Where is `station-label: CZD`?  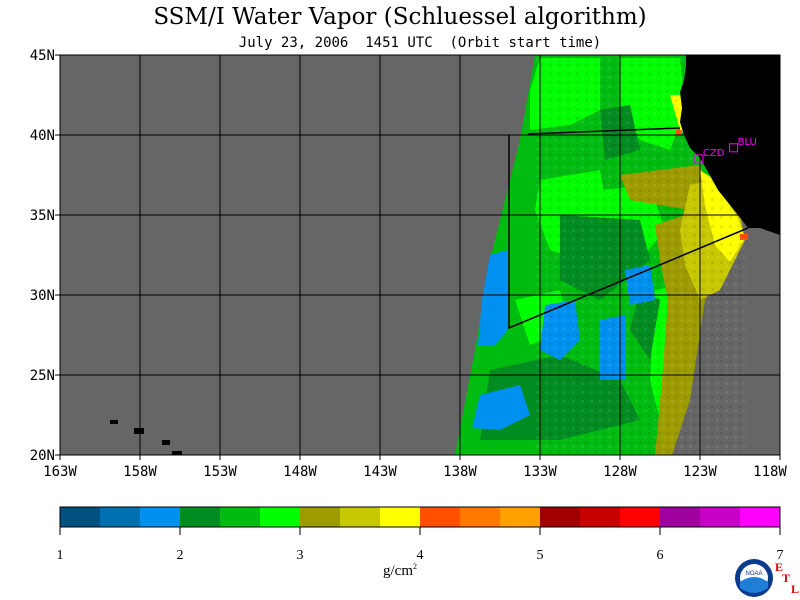
station-label: CZD is located at coordinates (714, 153).